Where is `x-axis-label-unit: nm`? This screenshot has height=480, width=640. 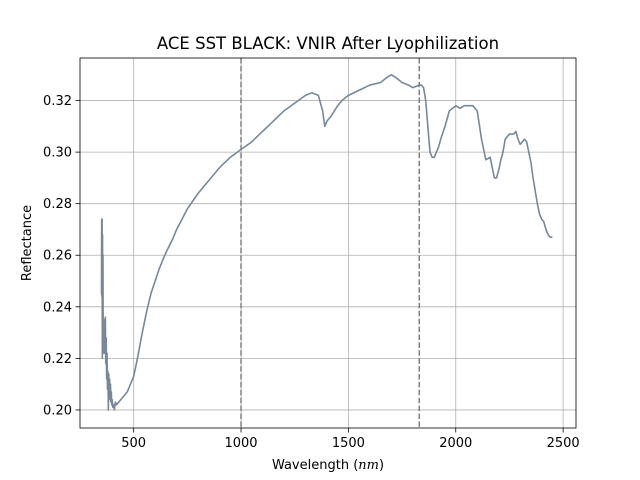 x-axis-label-unit: nm is located at coordinates (368, 465).